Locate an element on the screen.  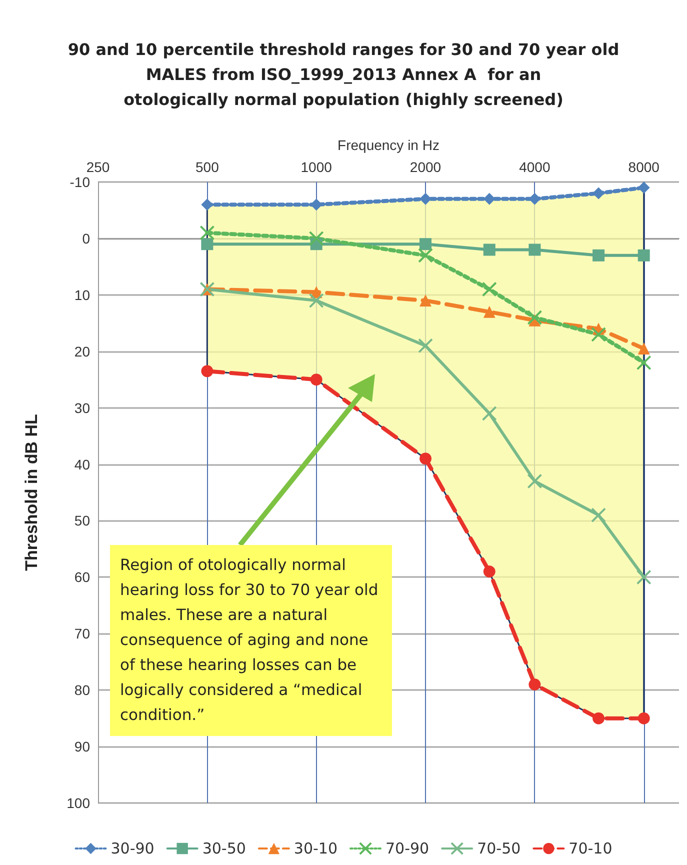
y-tick-label: 50 is located at coordinates (82, 520).